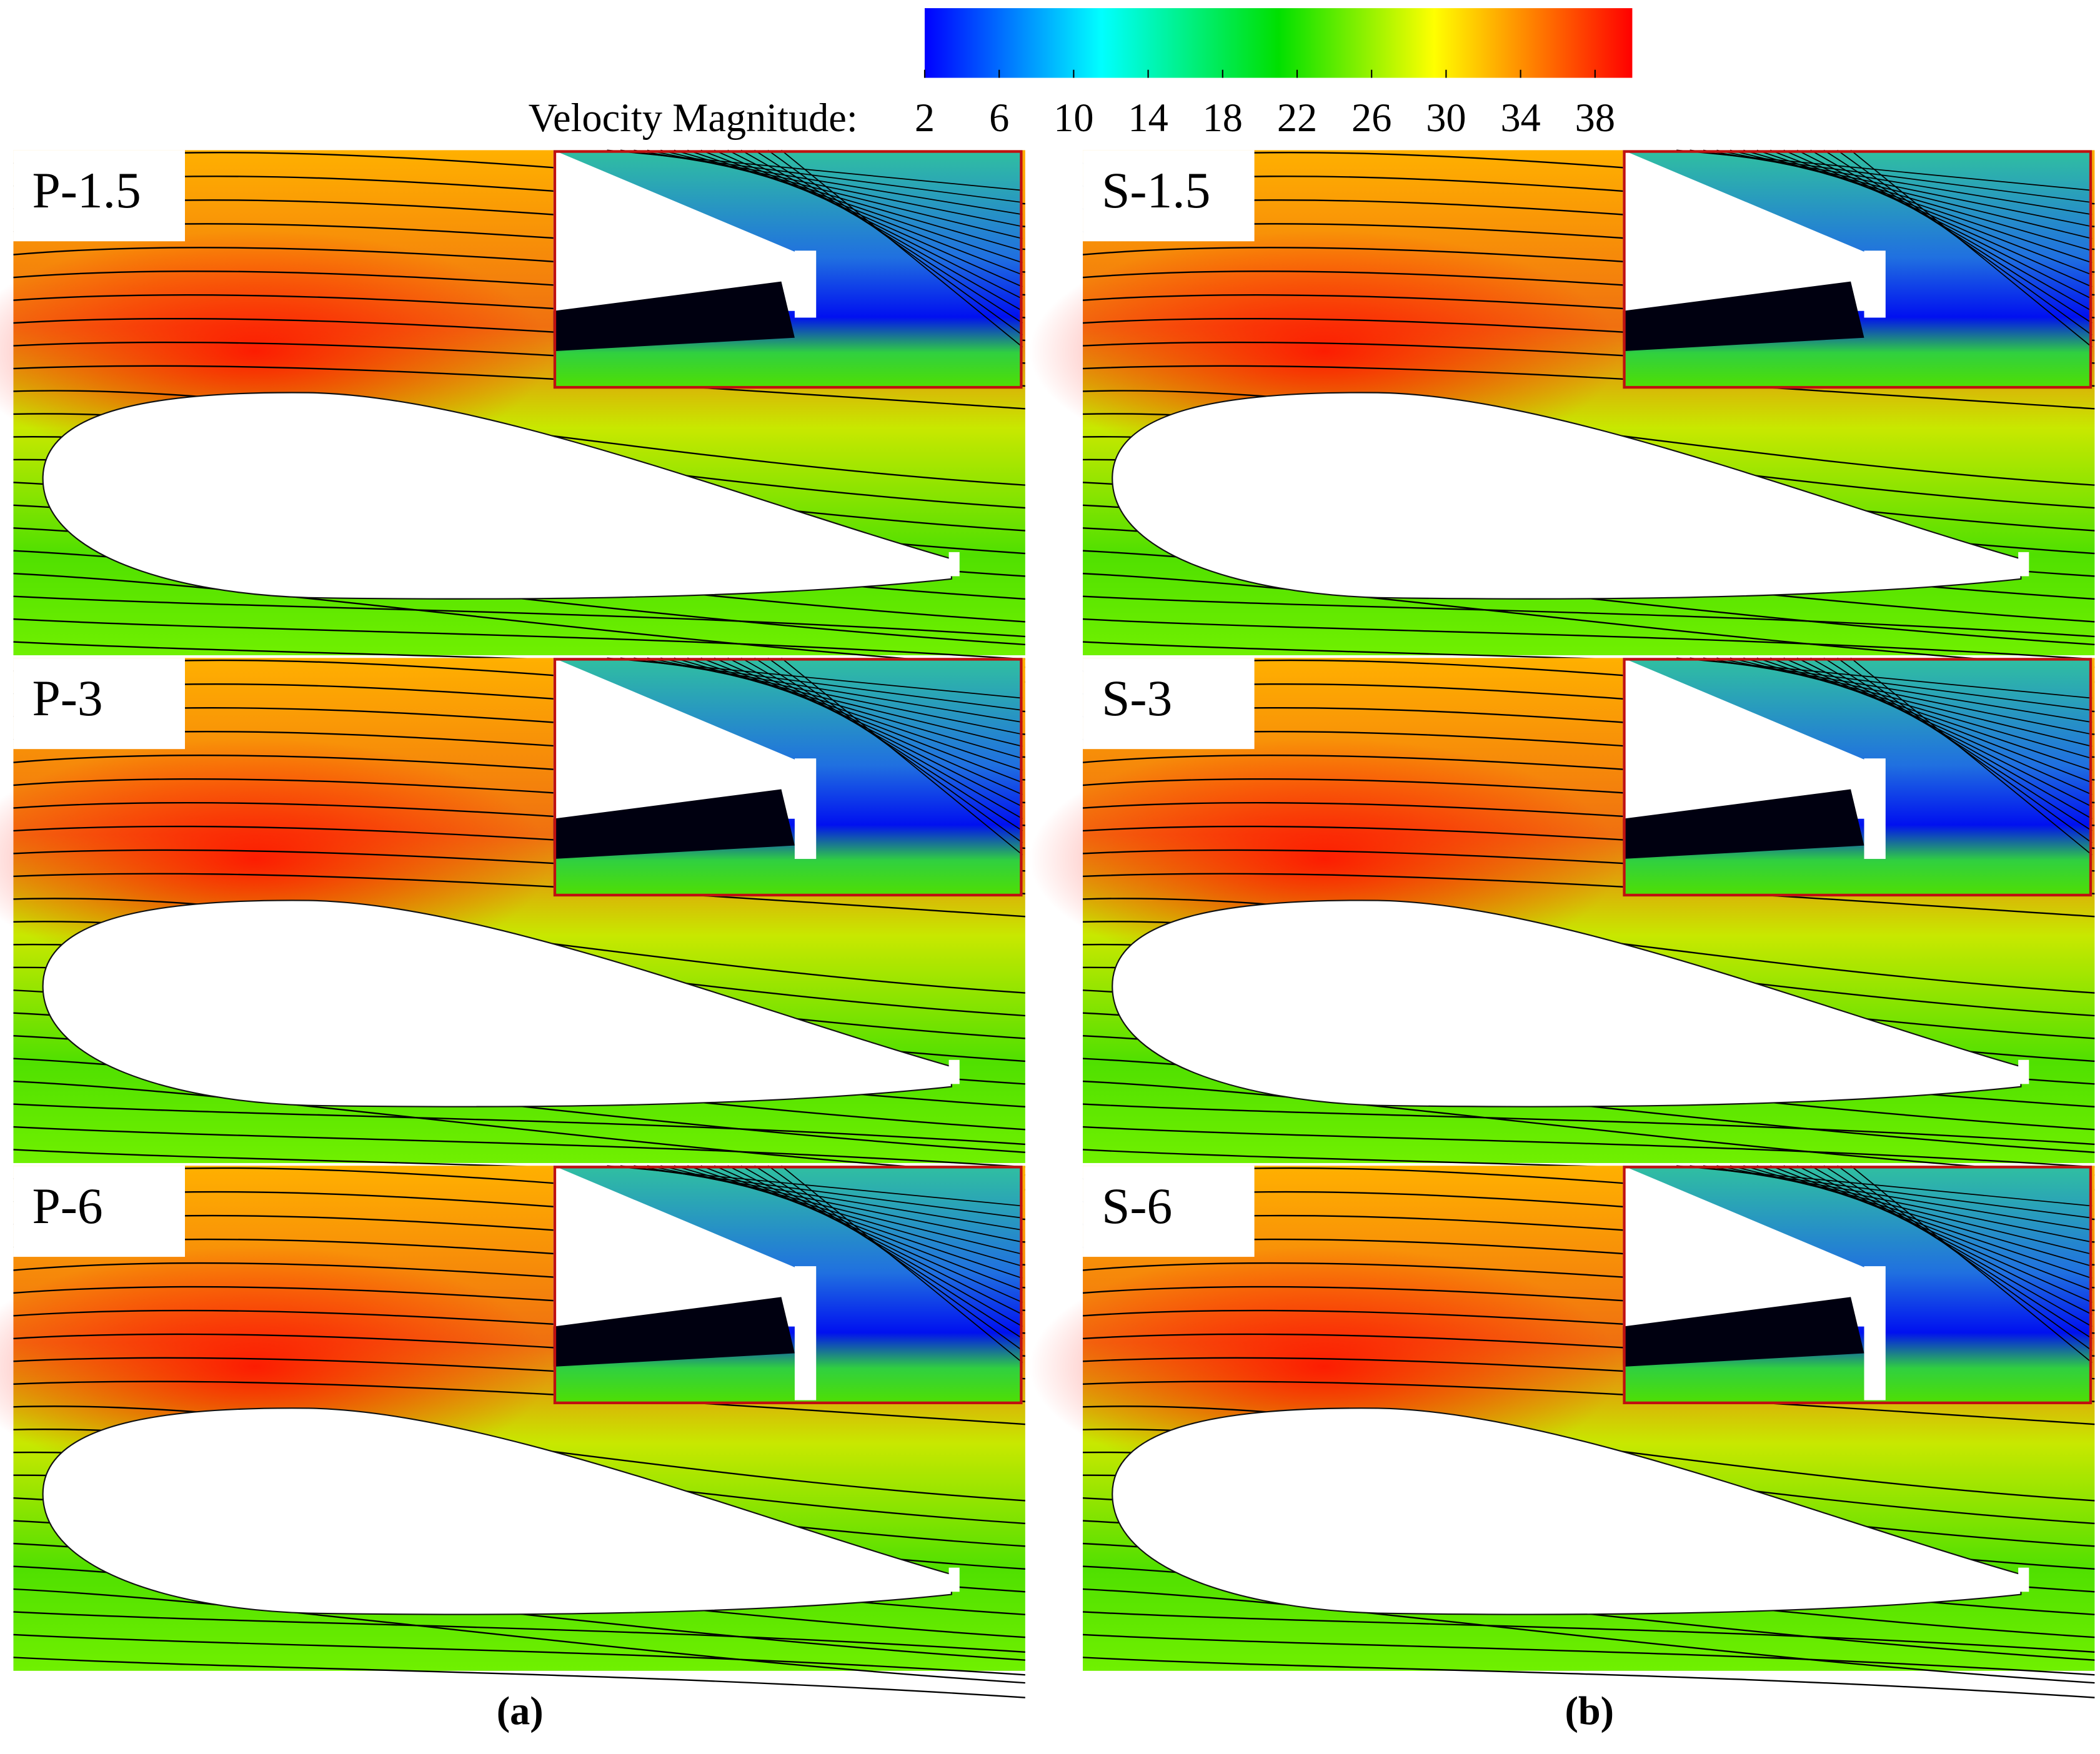 The image size is (2100, 1754). Describe the element at coordinates (67, 698) in the screenshot. I see `panel-label: P-3` at that location.